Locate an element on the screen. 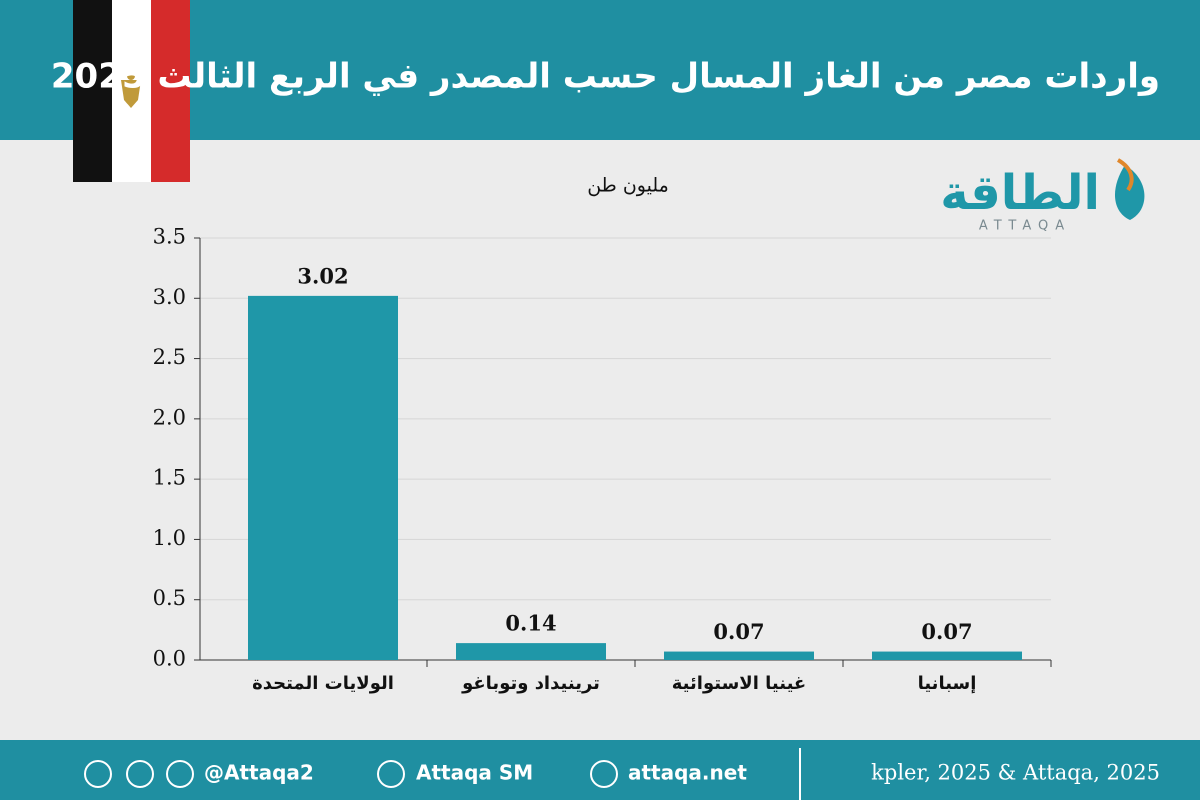 The image size is (1200, 800). footer-band is located at coordinates (600, 770).